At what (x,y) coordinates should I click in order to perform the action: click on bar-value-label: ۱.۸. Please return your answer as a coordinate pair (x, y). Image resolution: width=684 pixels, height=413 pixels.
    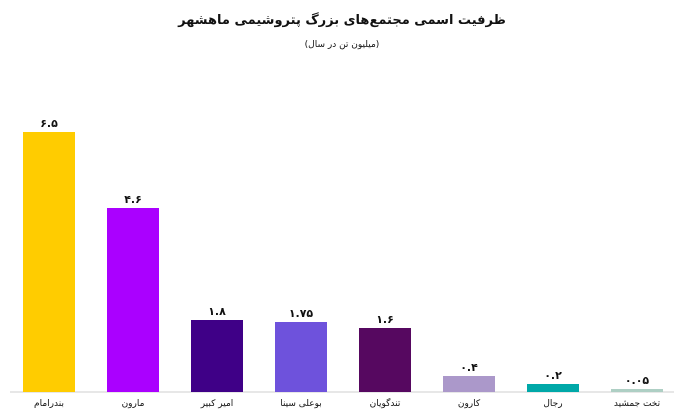
    Looking at the image, I should click on (217, 311).